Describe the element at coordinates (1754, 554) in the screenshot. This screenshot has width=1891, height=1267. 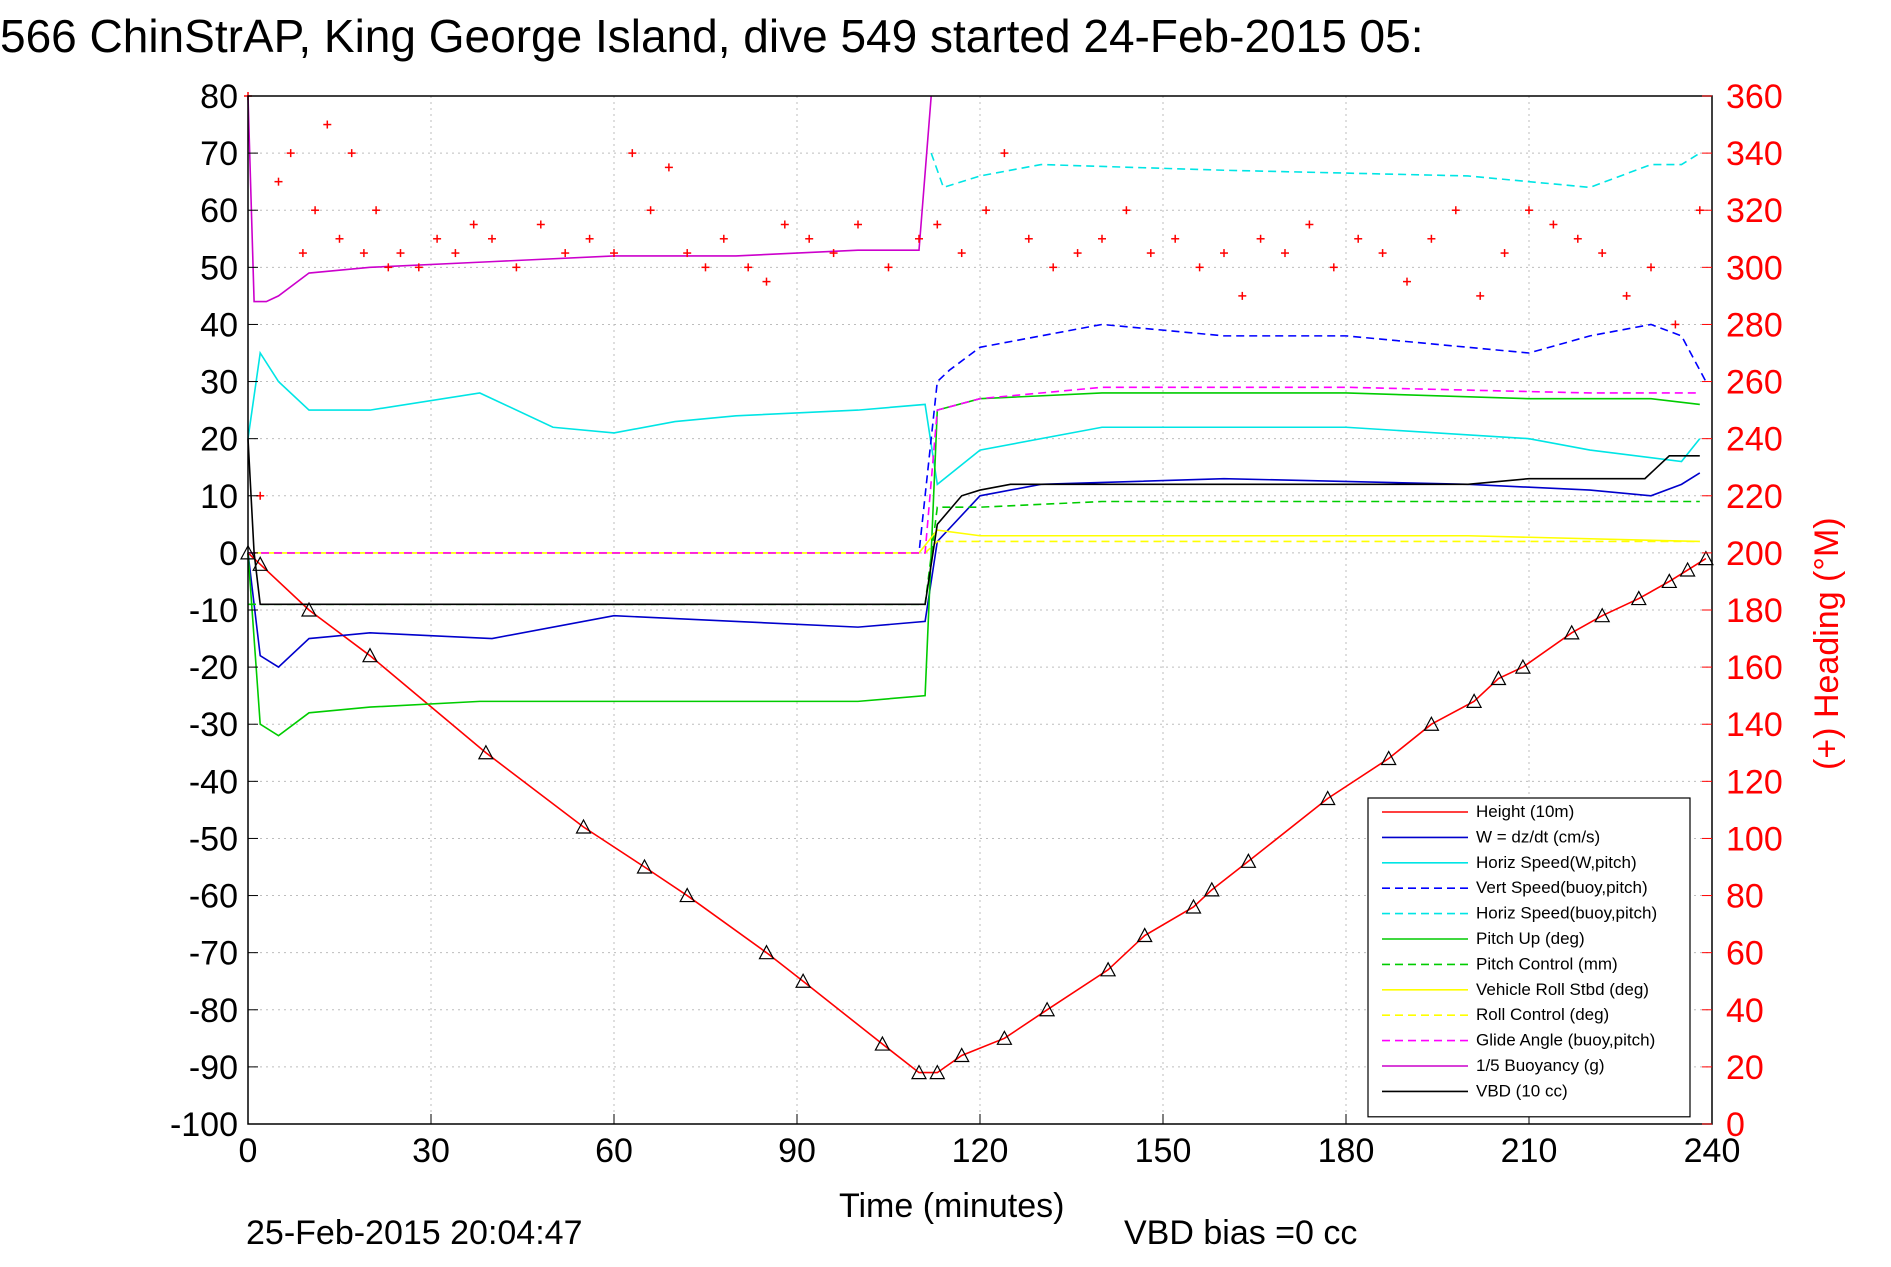
I see `y2-tick-label: 200` at that location.